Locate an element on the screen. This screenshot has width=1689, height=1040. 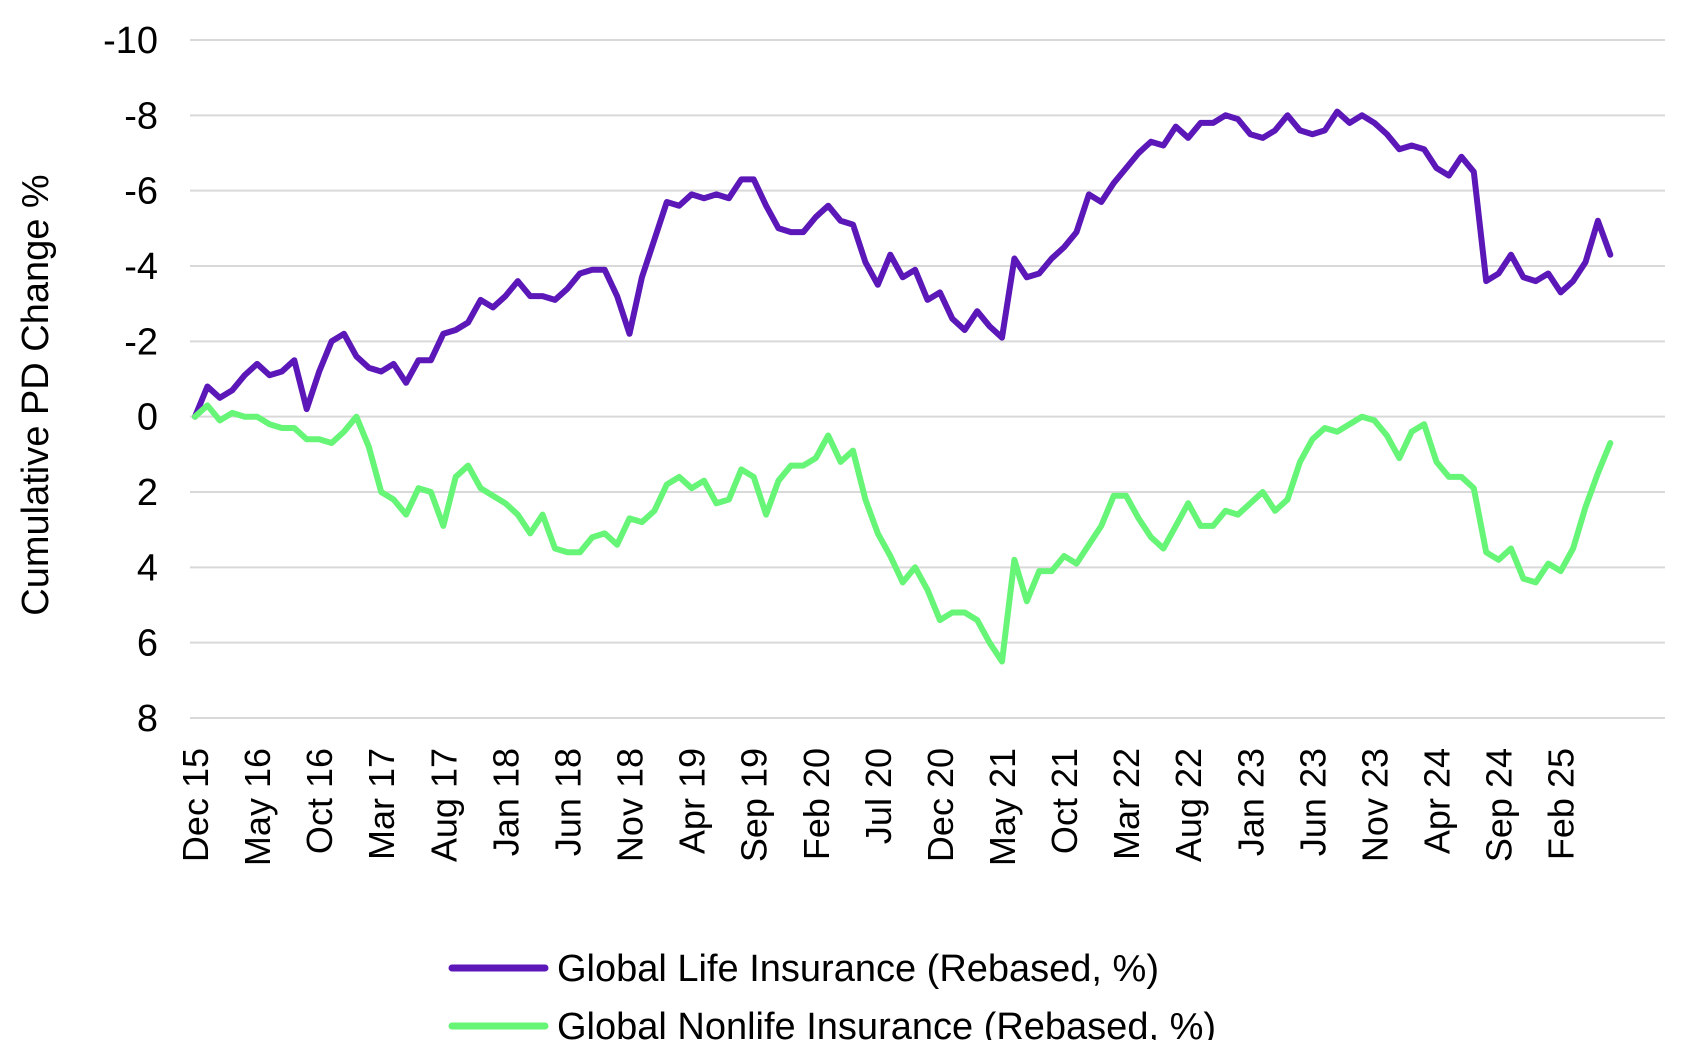
y-tick-label: 0 is located at coordinates (147, 418).